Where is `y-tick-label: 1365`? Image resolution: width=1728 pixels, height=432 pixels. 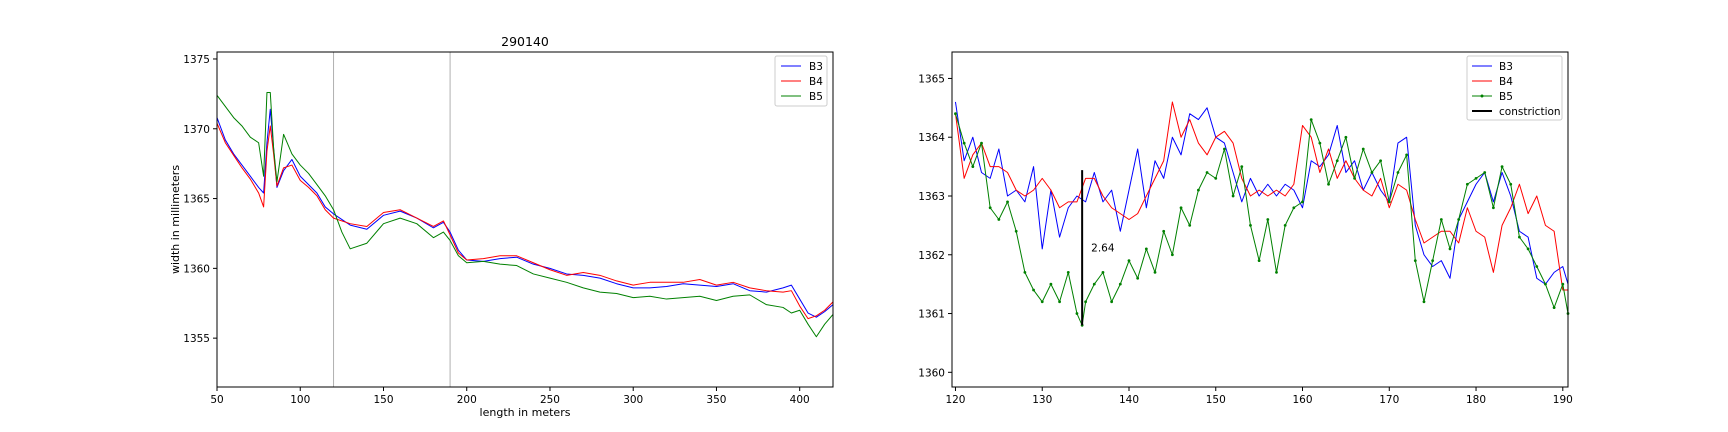
y-tick-label: 1365 is located at coordinates (196, 200).